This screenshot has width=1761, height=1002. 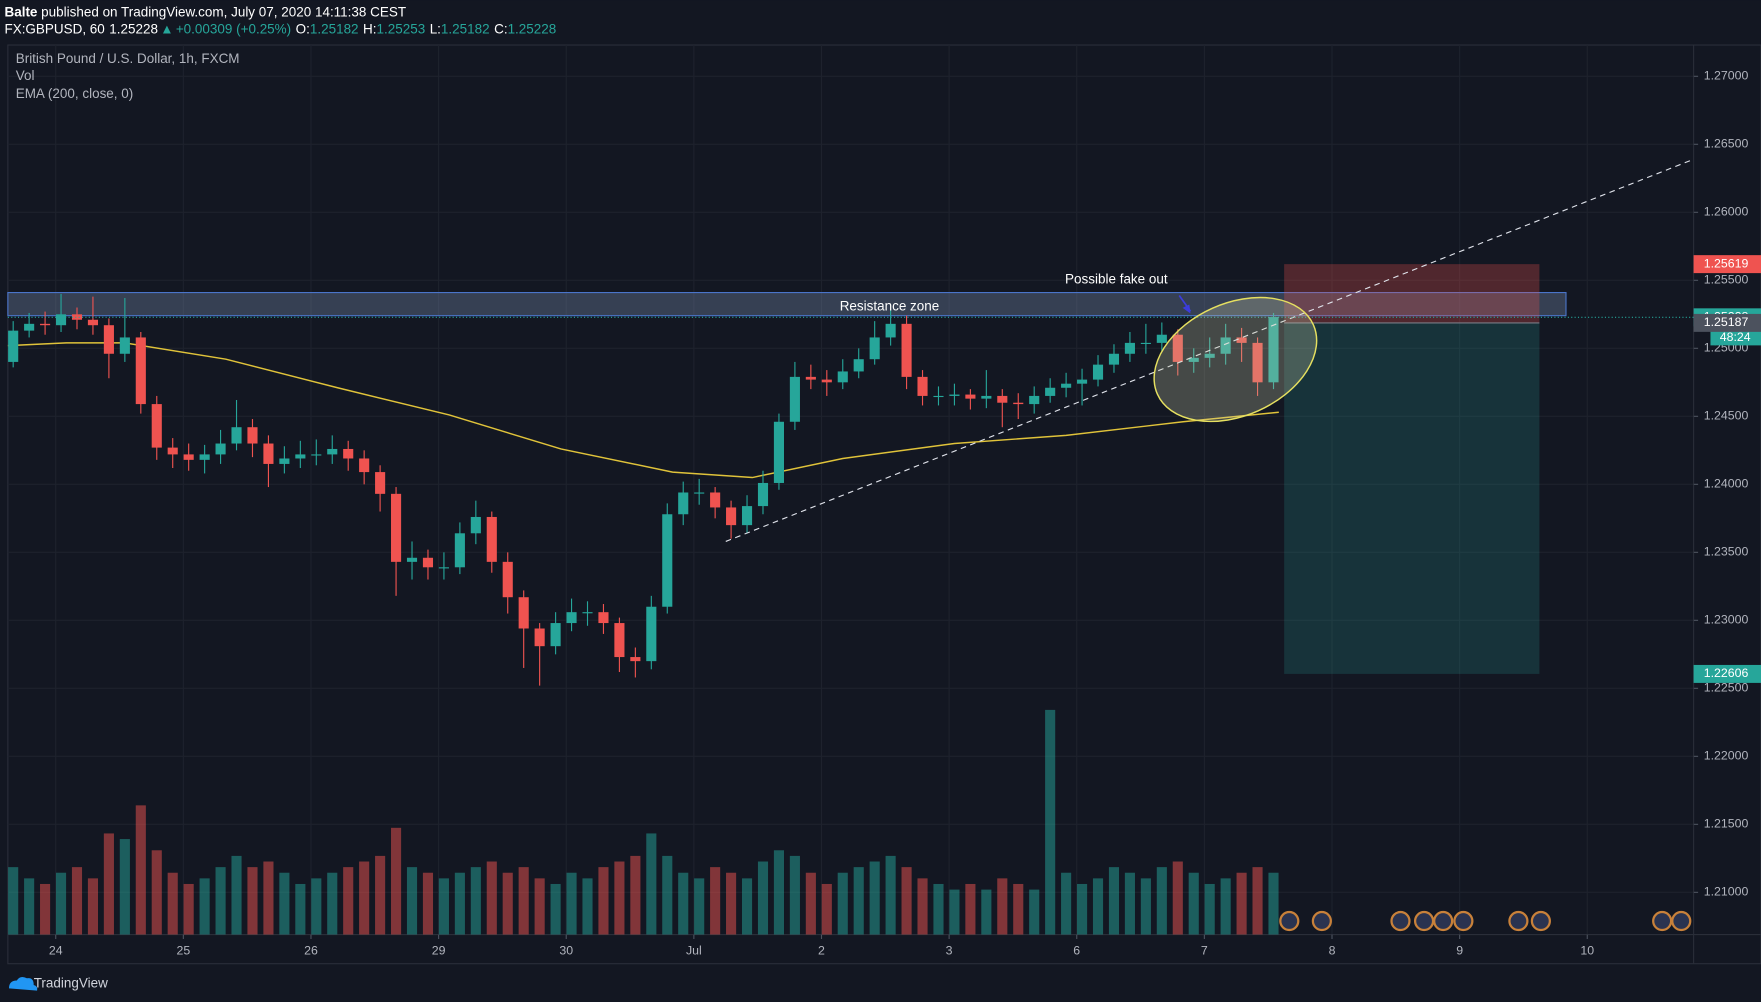 What do you see at coordinates (1726, 673) in the screenshot?
I see `target-tag-label: 1.22606` at bounding box center [1726, 673].